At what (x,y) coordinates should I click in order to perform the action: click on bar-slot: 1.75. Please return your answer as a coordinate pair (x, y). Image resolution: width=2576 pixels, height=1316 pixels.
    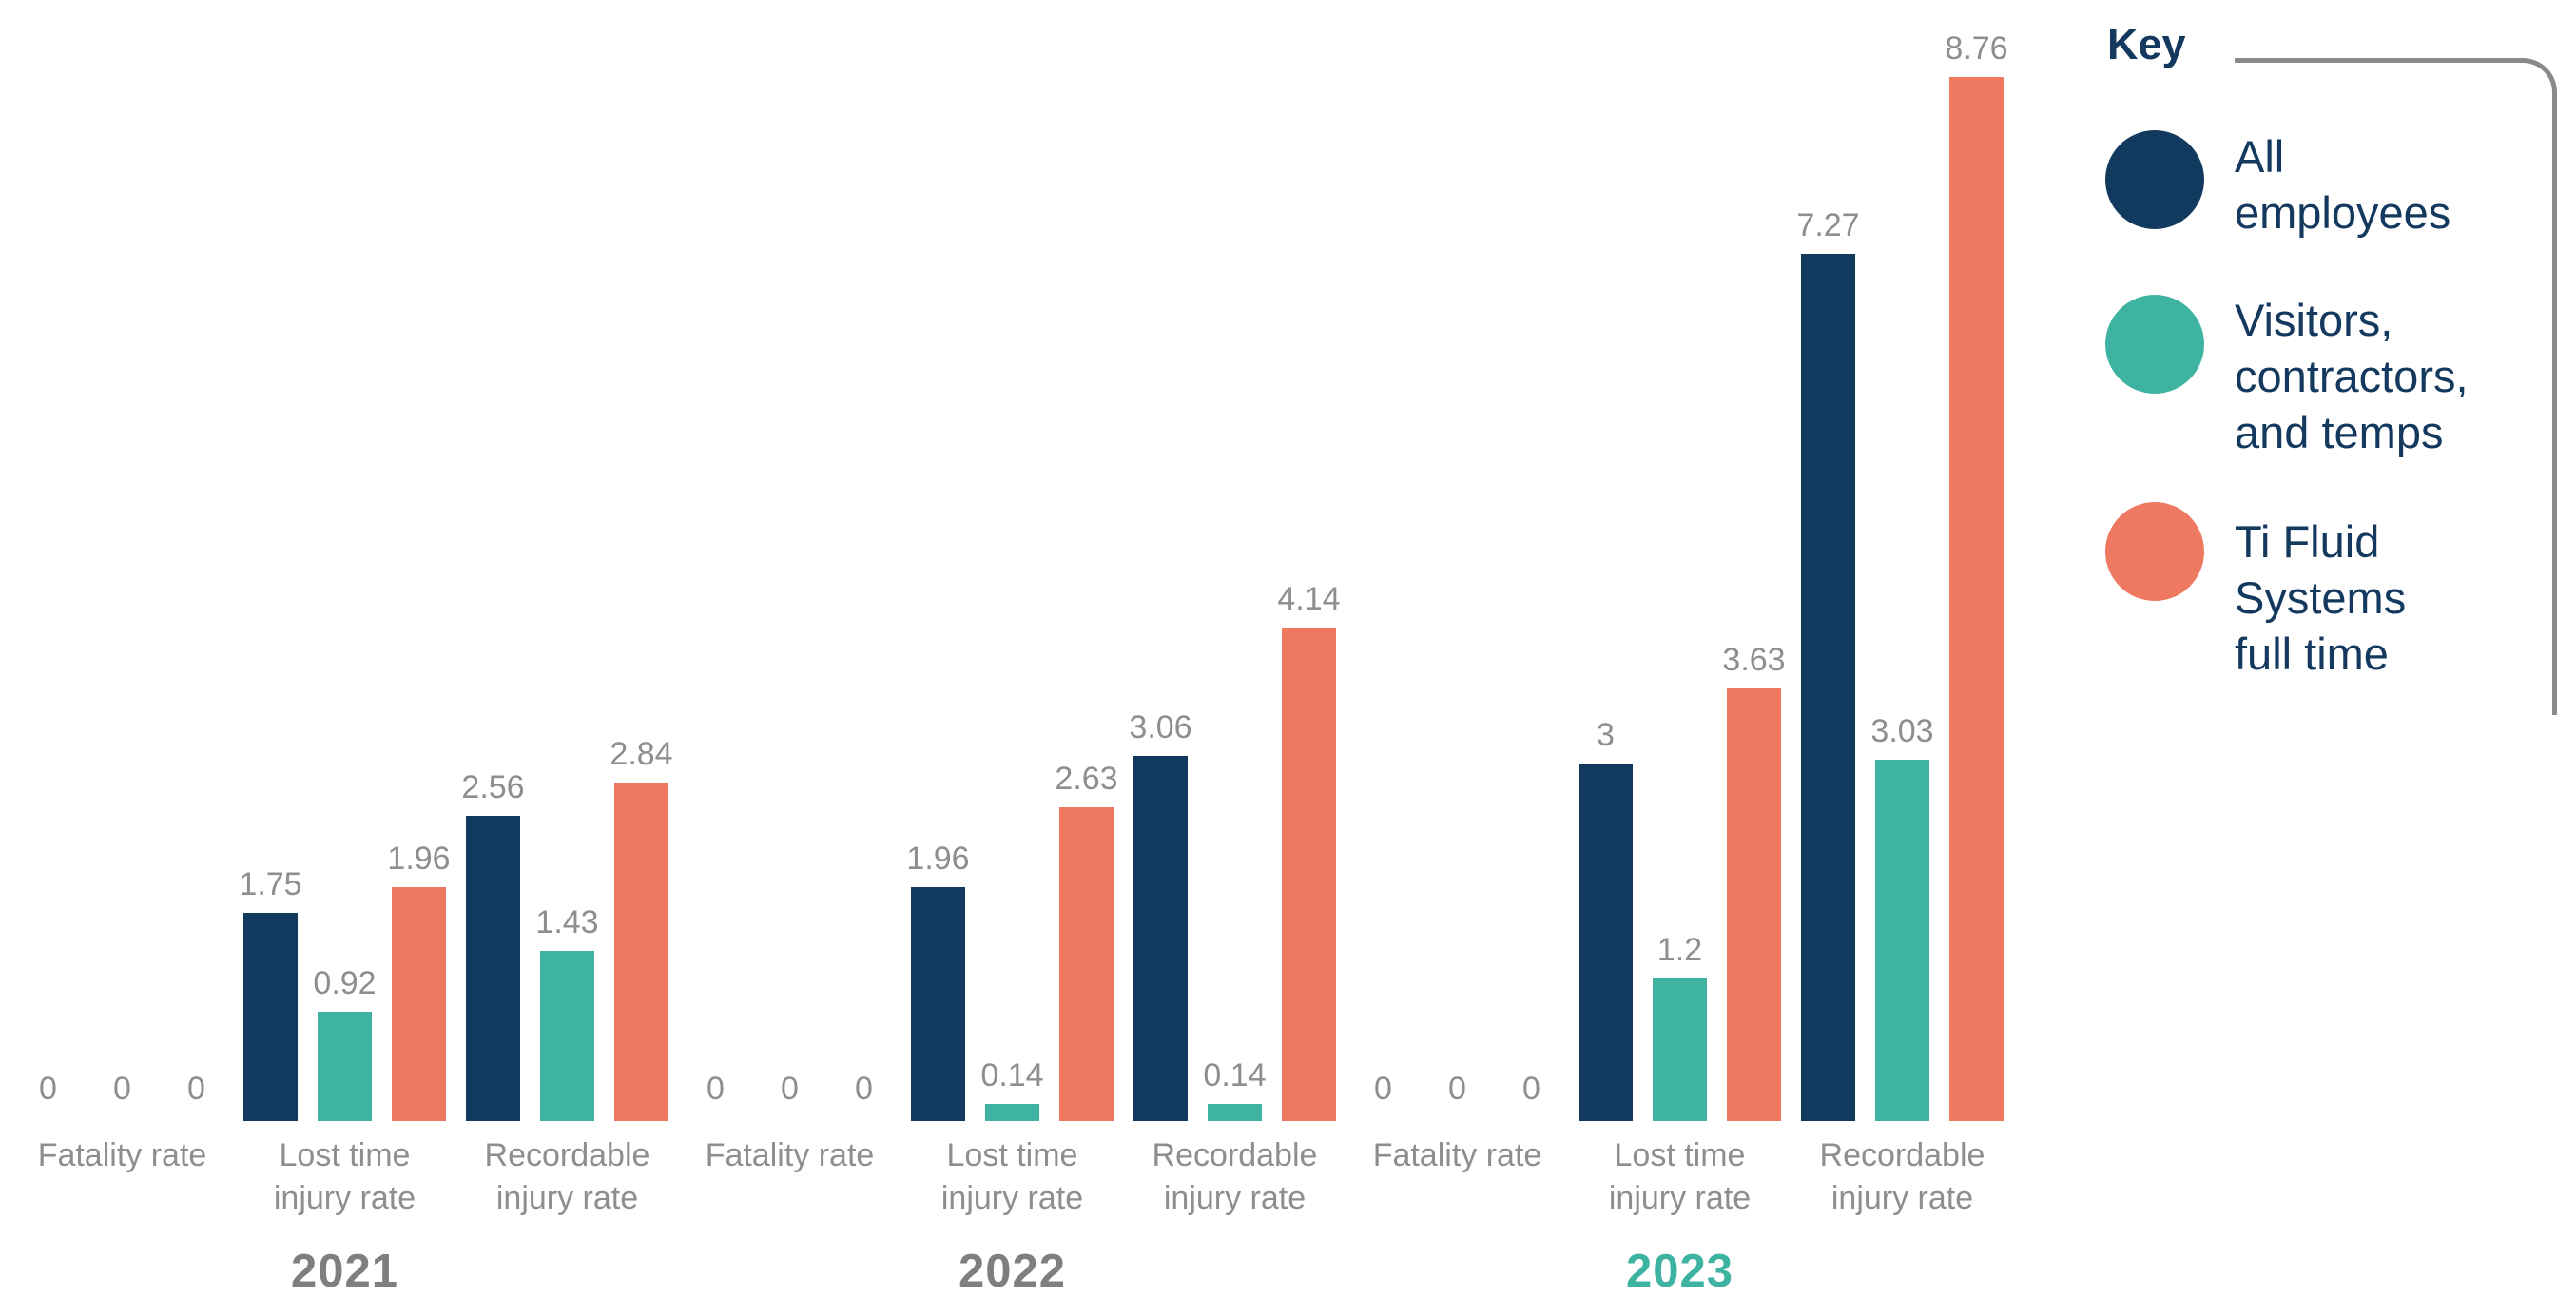
    Looking at the image, I should click on (270, 993).